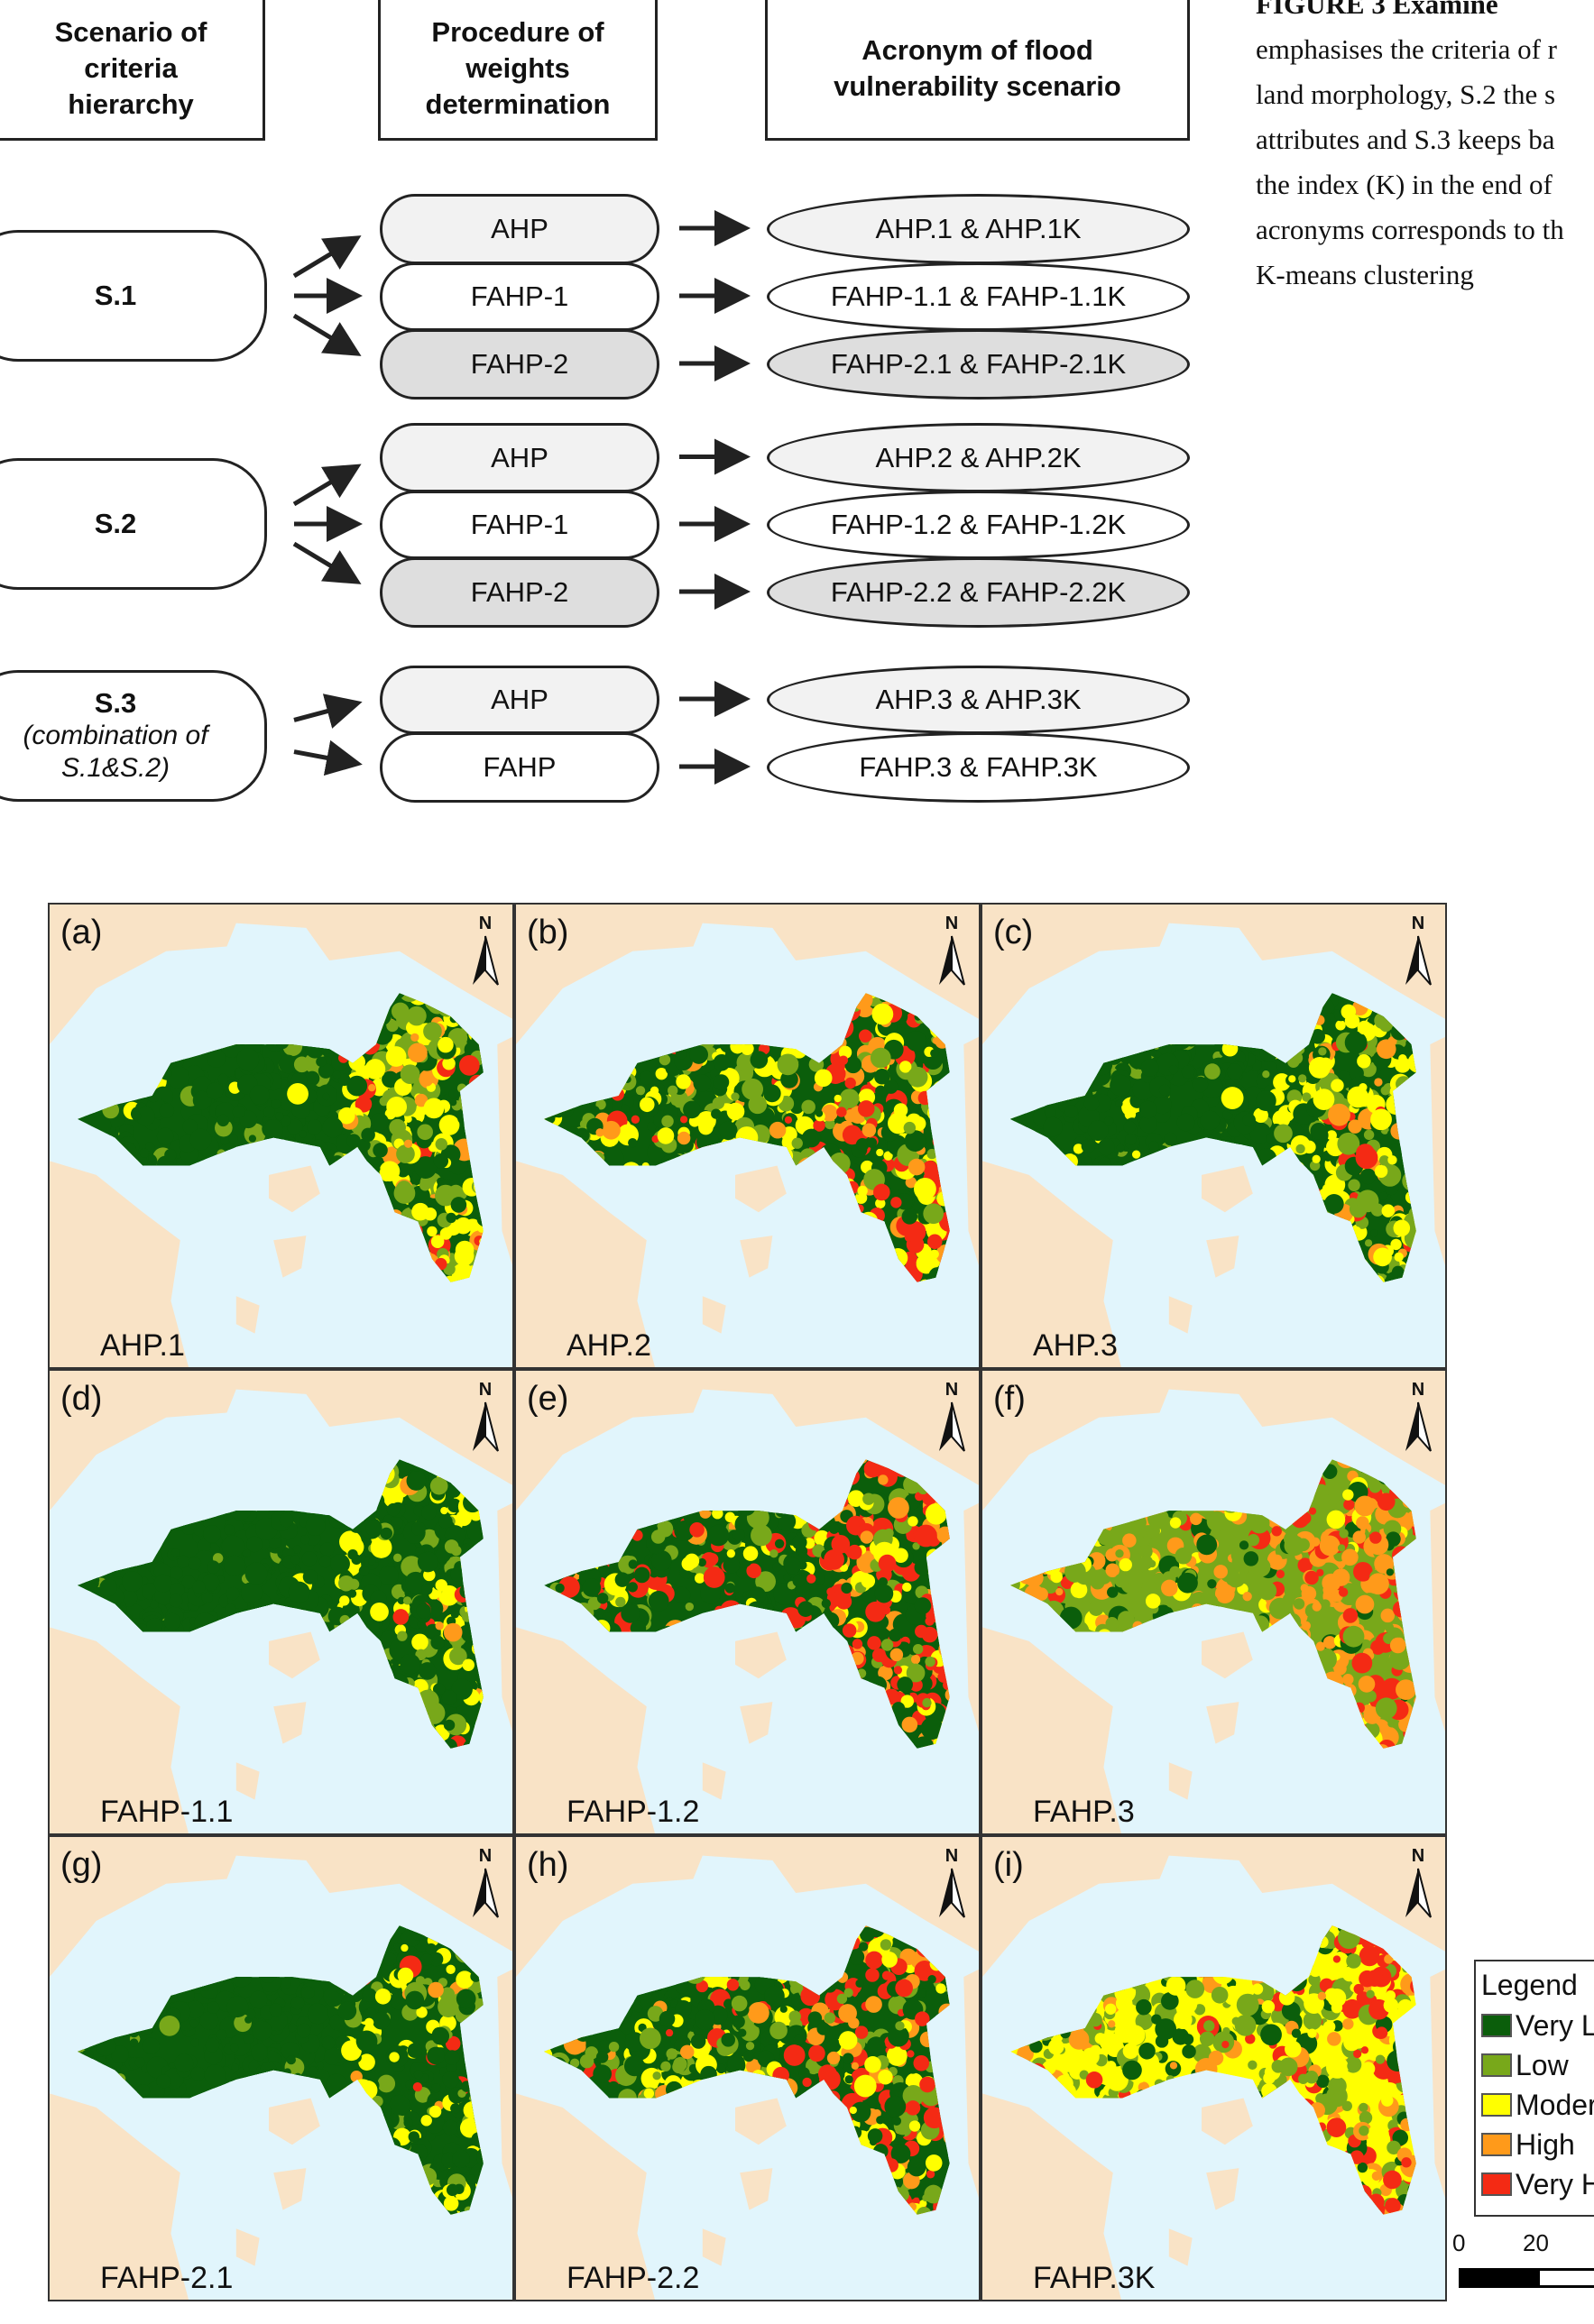 This screenshot has width=1594, height=2324. I want to click on acronym-2-1: AHP.2 & AHP.2K, so click(978, 457).